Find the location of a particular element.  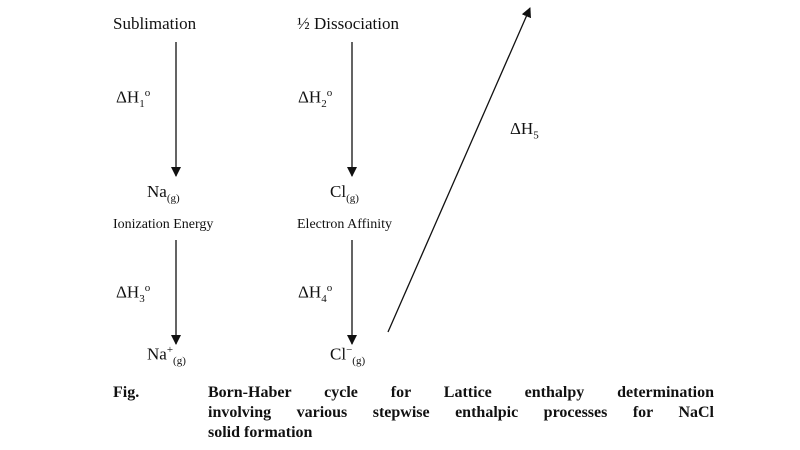

enthalpy: ΔH1o is located at coordinates (133, 99).